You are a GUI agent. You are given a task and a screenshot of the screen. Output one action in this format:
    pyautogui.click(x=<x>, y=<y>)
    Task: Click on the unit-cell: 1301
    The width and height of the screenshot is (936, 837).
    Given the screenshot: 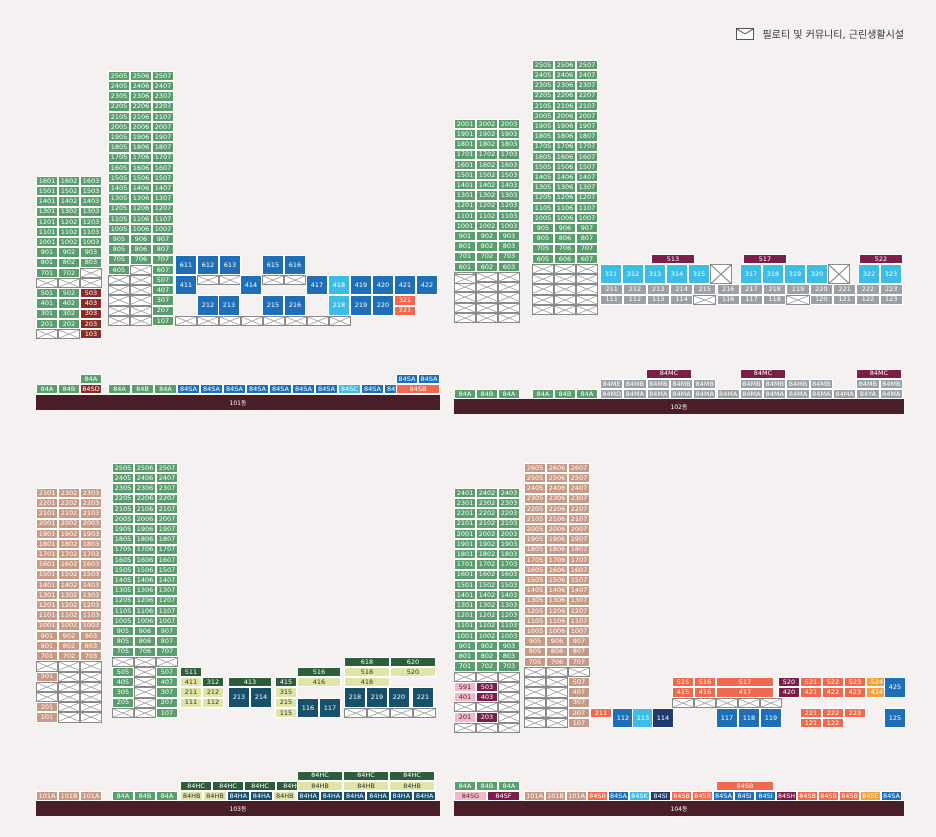 What is the action you would take?
    pyautogui.click(x=465, y=605)
    